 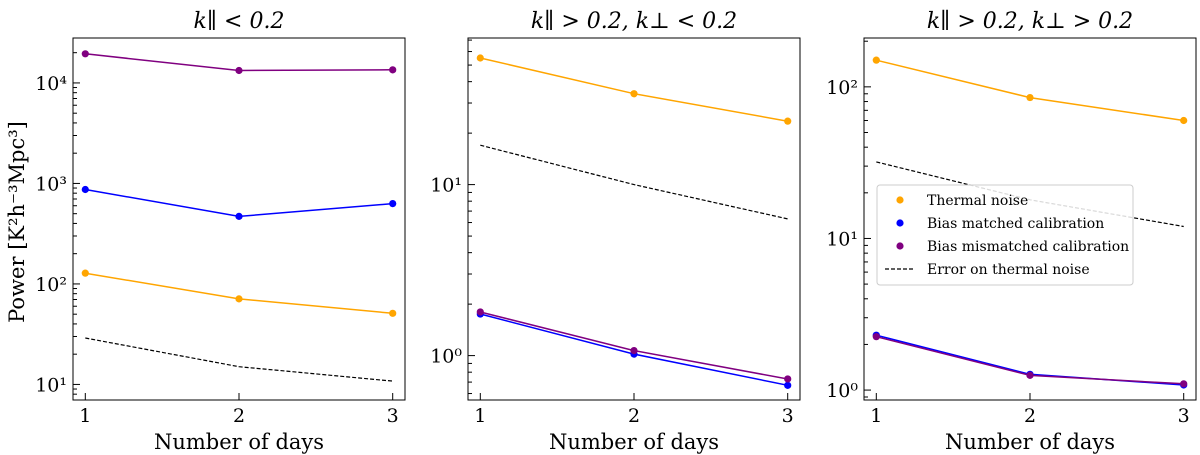 What do you see at coordinates (1008, 270) in the screenshot?
I see `legend-label: Error on thermal noise` at bounding box center [1008, 270].